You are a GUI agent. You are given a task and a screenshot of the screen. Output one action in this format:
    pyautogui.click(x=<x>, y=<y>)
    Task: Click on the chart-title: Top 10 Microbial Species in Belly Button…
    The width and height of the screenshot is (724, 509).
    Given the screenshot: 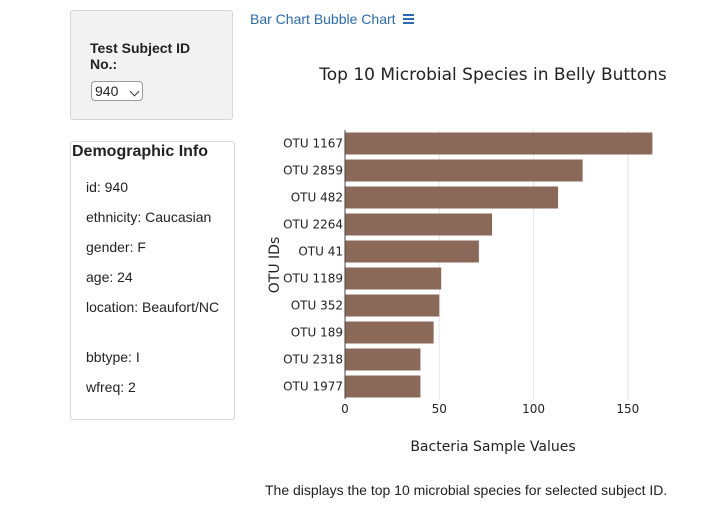 What is the action you would take?
    pyautogui.click(x=492, y=75)
    